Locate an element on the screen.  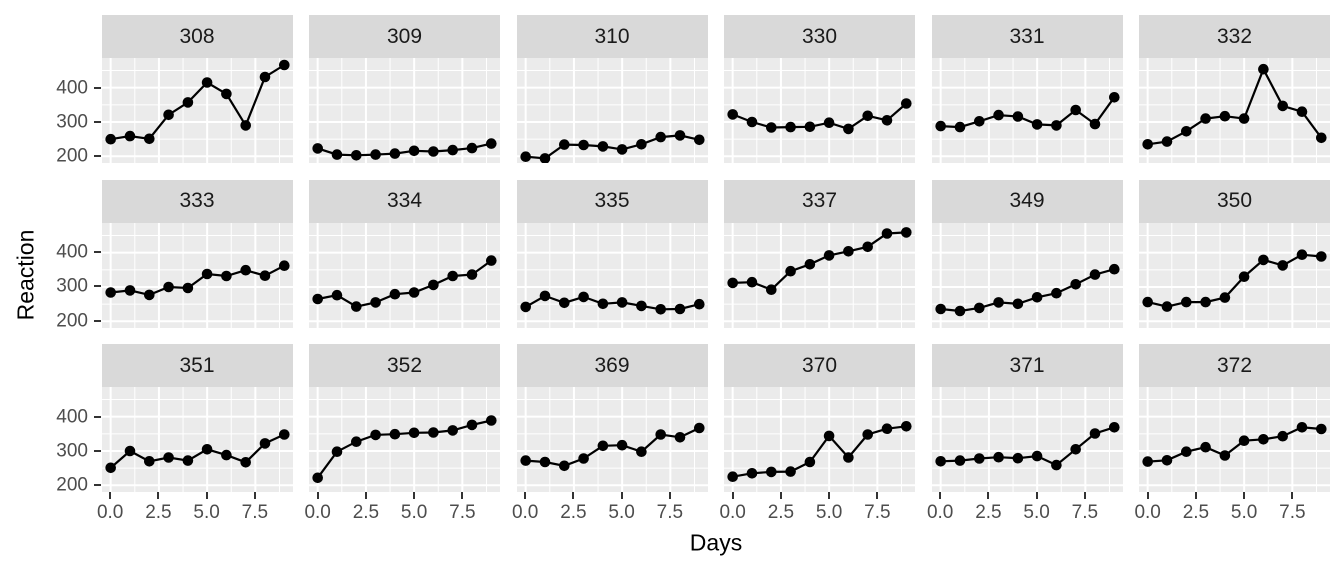
y-tick-label: 300 is located at coordinates (72, 122).